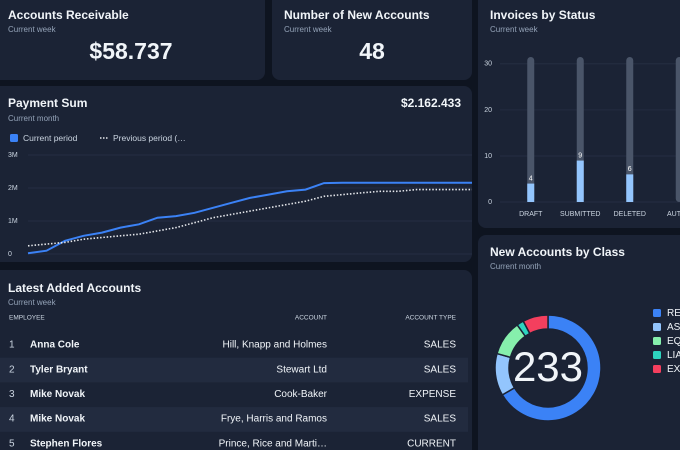  I want to click on table-cell: Frye, Harris and Ramos, so click(274, 419).